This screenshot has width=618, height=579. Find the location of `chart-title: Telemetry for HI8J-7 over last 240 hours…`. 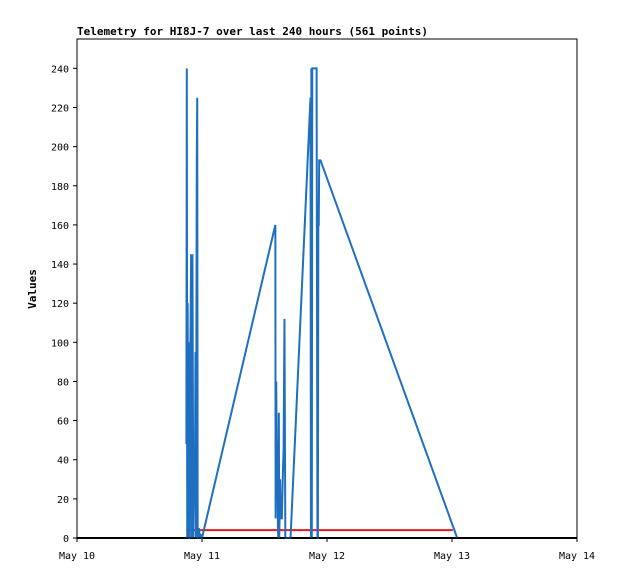

chart-title: Telemetry for HI8J-7 over last 240 hours… is located at coordinates (252, 31).